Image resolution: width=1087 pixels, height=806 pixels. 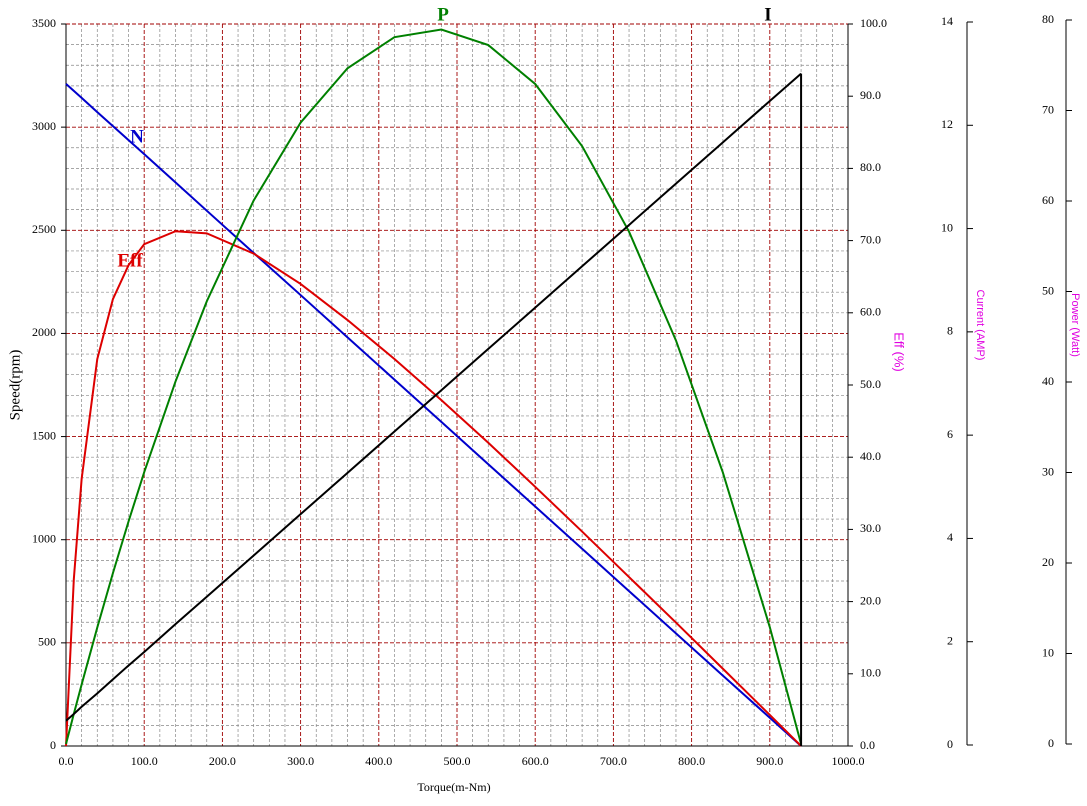 I want to click on y3-tick-label: 2, so click(x=950, y=640).